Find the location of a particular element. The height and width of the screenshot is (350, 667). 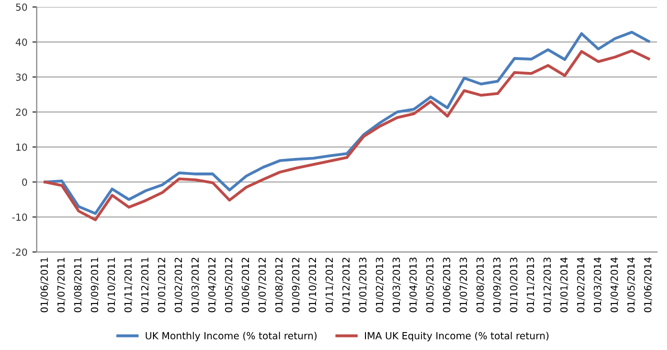

x-tick-label: 01/07/2012 is located at coordinates (262, 285).